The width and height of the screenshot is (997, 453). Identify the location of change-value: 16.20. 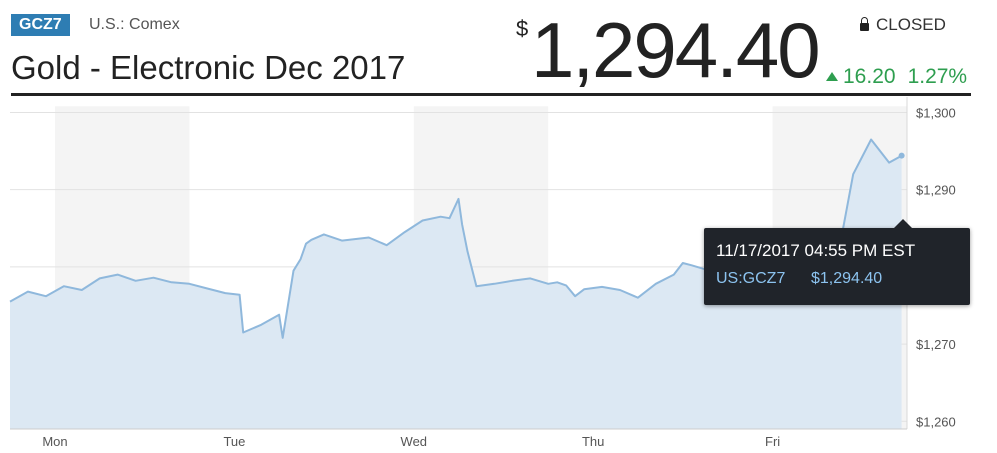
(869, 76).